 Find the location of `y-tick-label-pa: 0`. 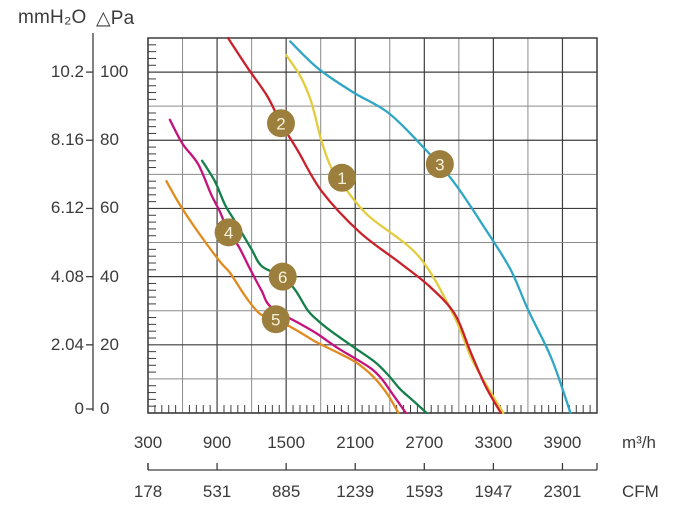

y-tick-label-pa: 0 is located at coordinates (105, 408).